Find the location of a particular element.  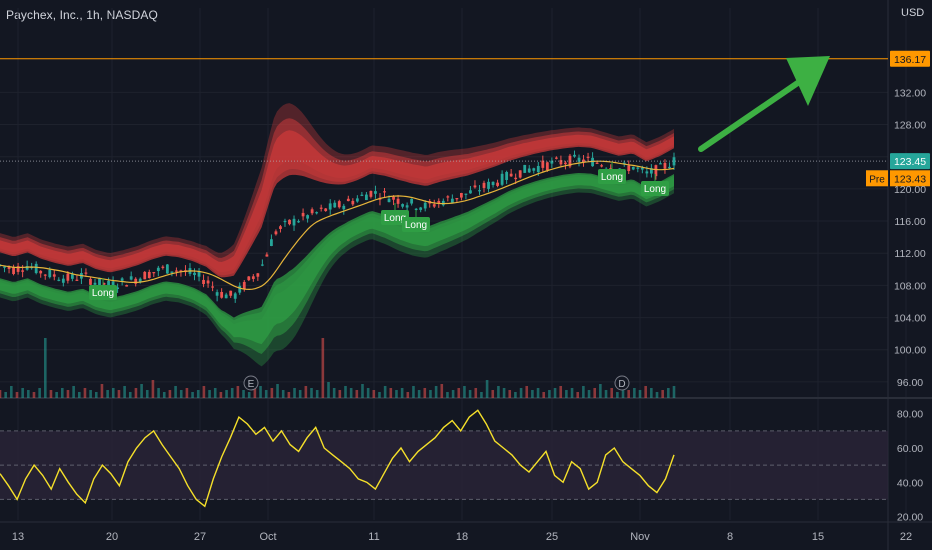

event-marker-circle is located at coordinates (251, 383).